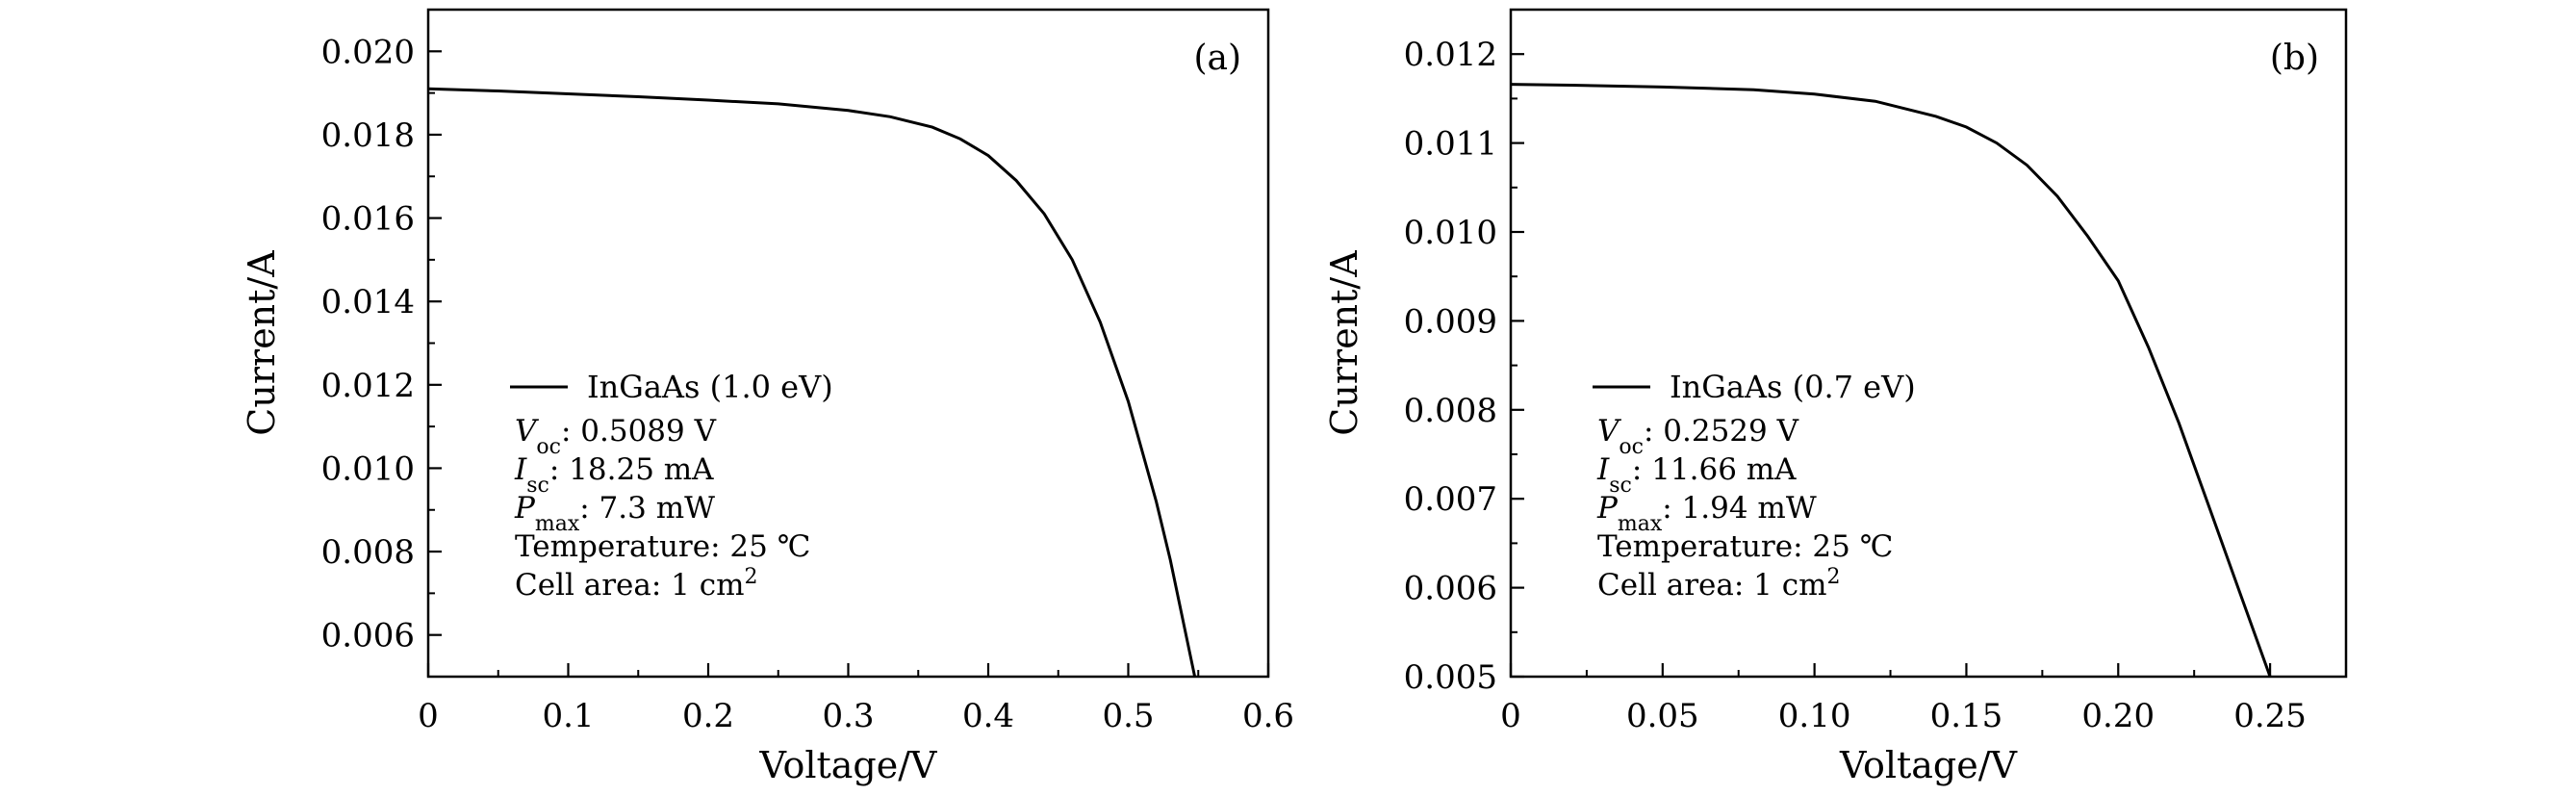  What do you see at coordinates (639, 431) in the screenshot?
I see `stat-value: : 0.5089 V` at bounding box center [639, 431].